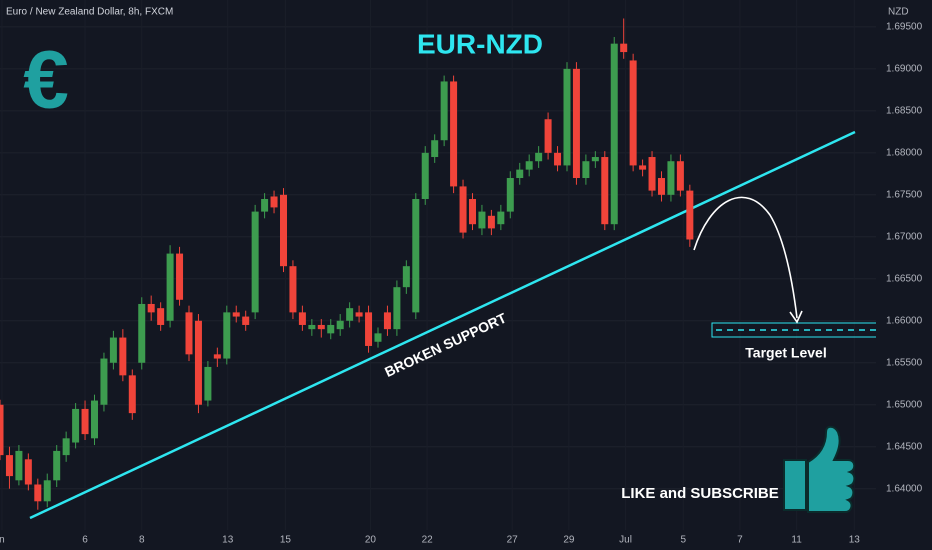 Image resolution: width=932 pixels, height=550 pixels. What do you see at coordinates (89, 12) in the screenshot?
I see `symbol-title: Euro / New Zealand Dollar, 8h, FXCM` at bounding box center [89, 12].